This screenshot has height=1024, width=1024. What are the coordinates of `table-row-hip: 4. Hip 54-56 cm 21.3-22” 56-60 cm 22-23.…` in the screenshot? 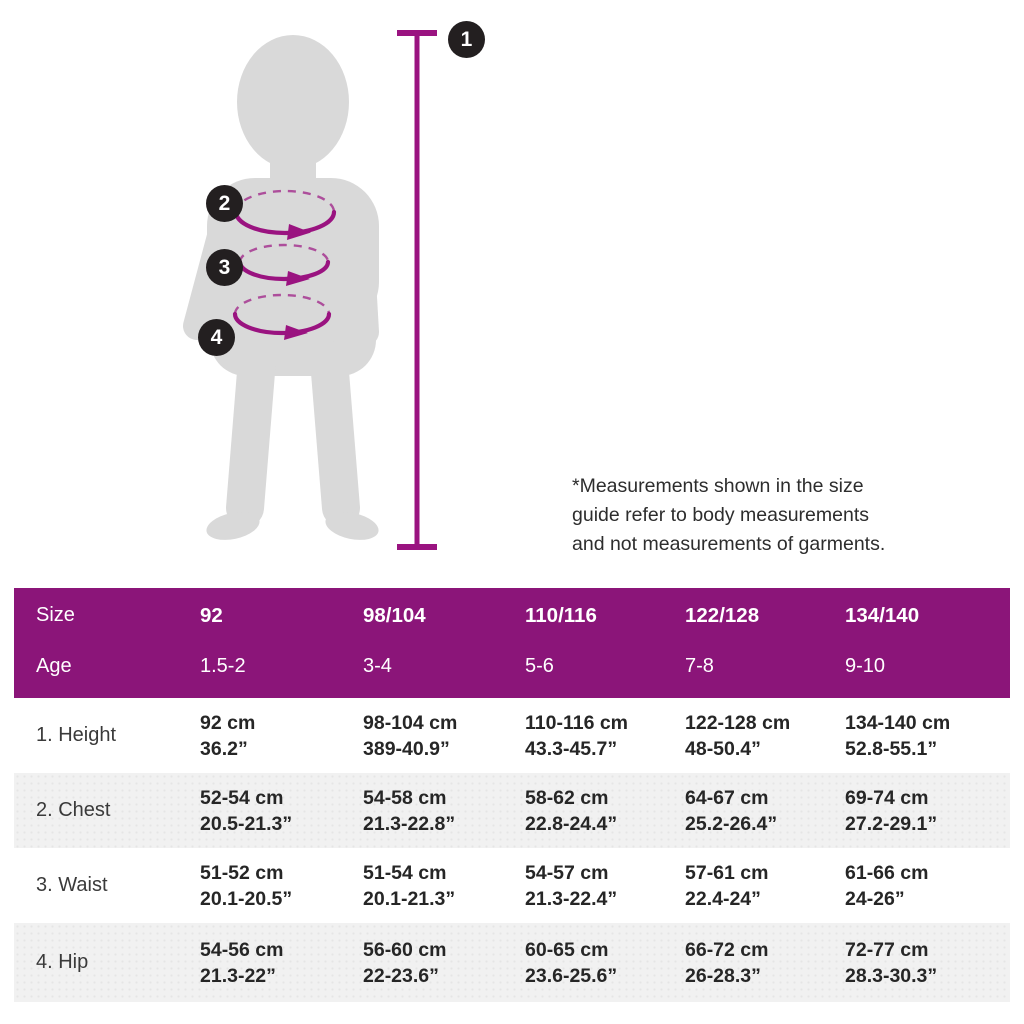 It's located at (512, 962).